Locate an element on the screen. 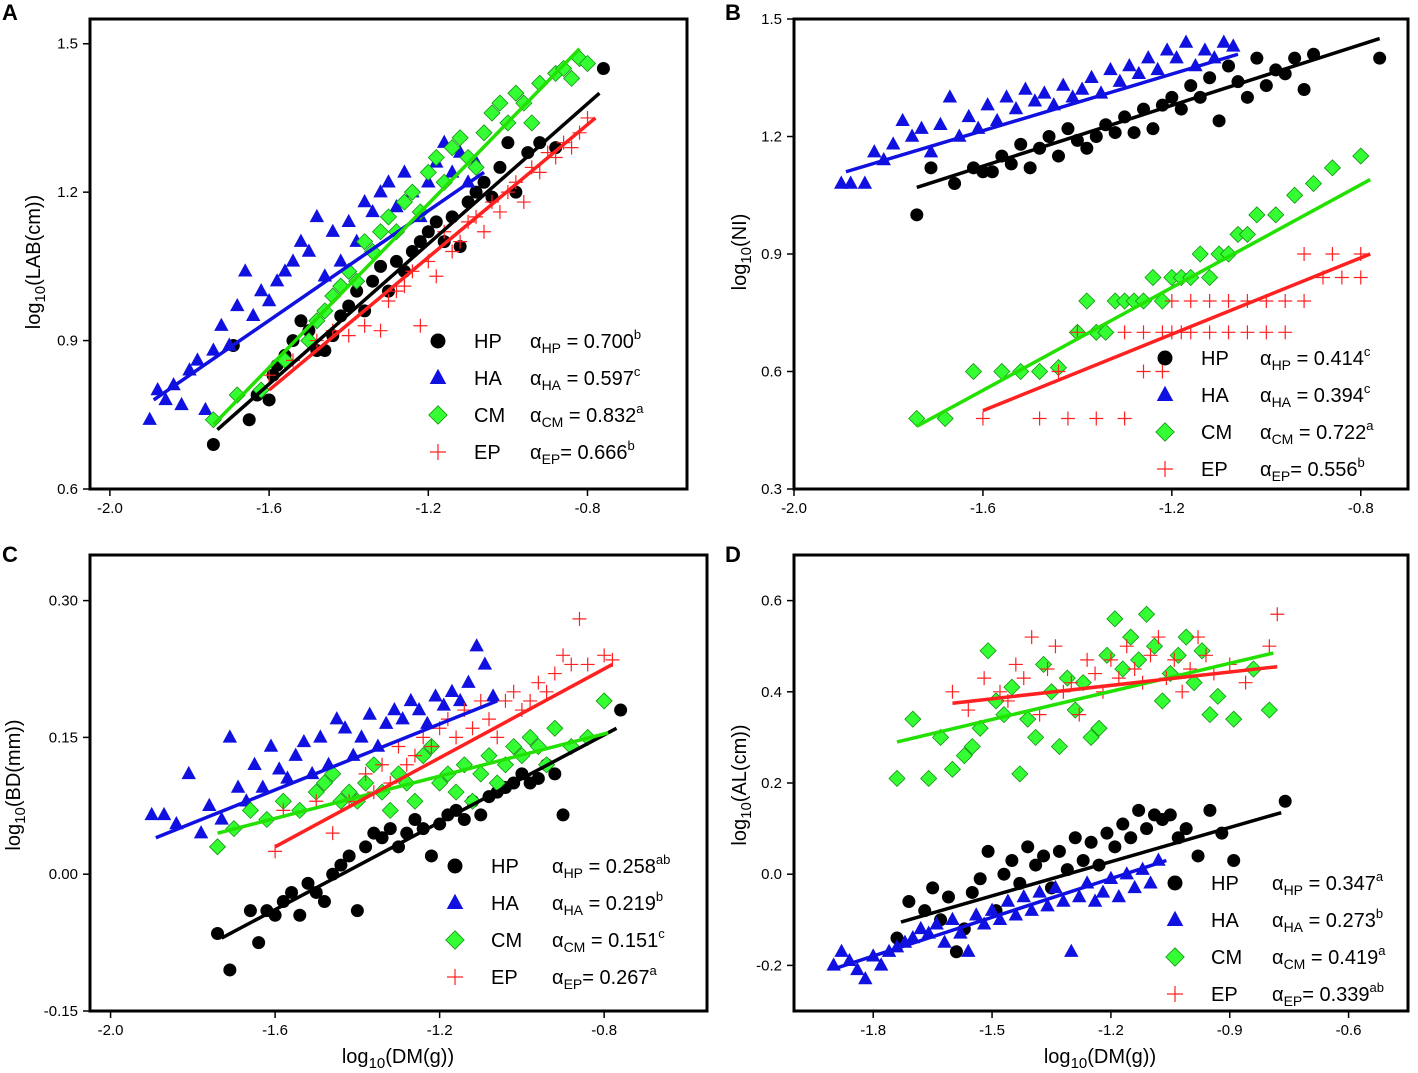 The image size is (1418, 1073). series-ha is located at coordinates (996, 918).